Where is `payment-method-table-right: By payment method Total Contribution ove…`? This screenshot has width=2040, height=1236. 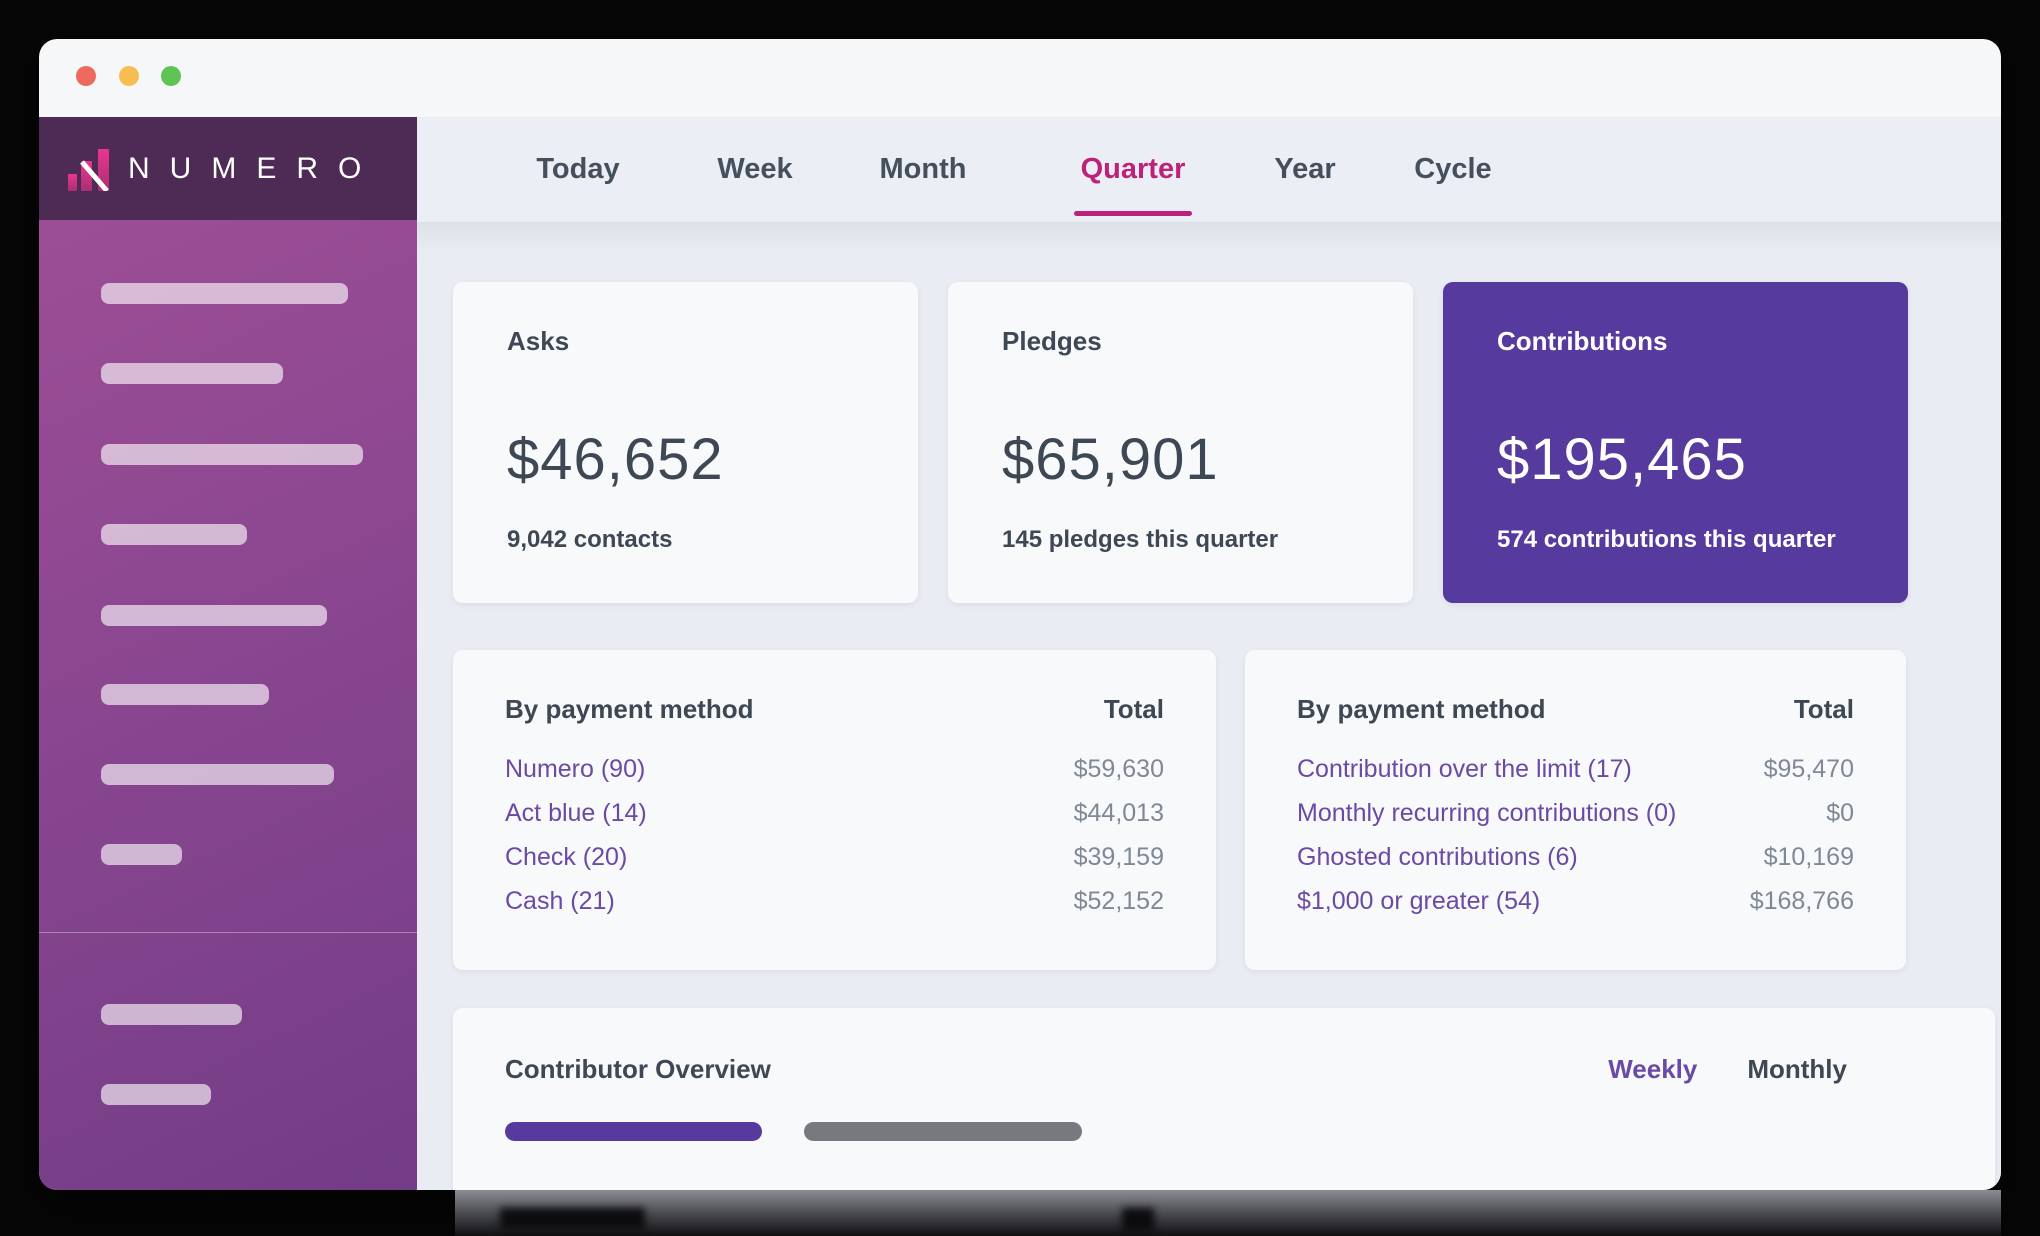 payment-method-table-right: By payment method Total Contribution ove… is located at coordinates (1575, 810).